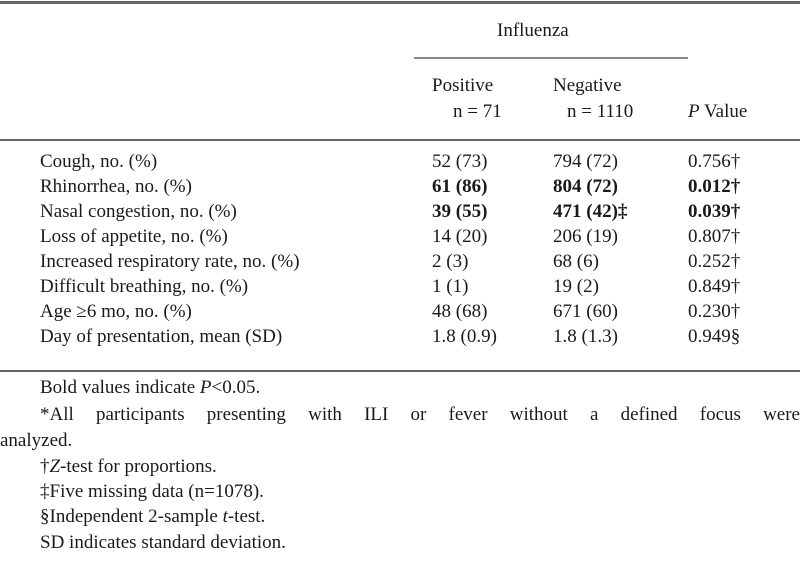 The height and width of the screenshot is (576, 800). I want to click on fn-text: -test for proportions., so click(138, 466).